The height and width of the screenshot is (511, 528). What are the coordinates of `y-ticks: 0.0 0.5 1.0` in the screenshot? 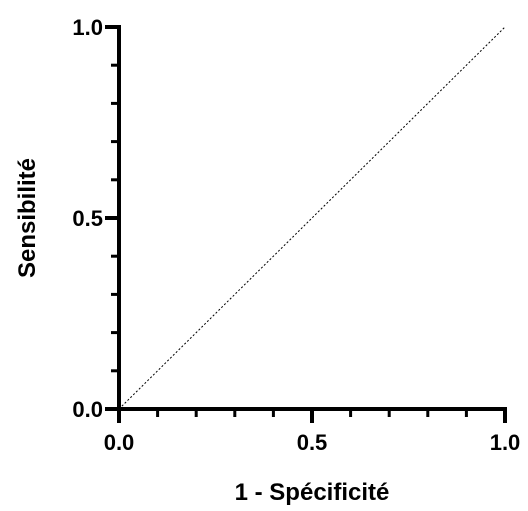 It's located at (95, 218).